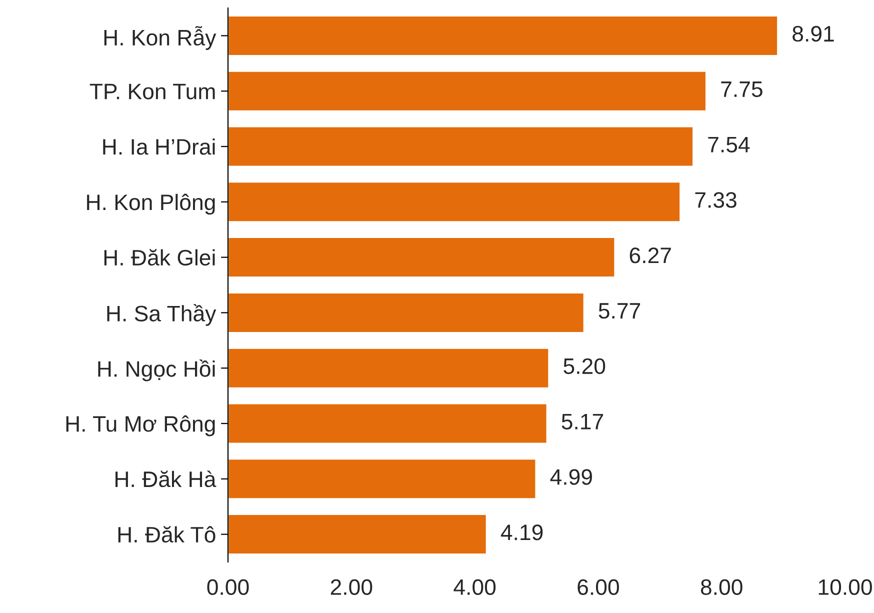 Image resolution: width=874 pixels, height=613 pixels. Describe the element at coordinates (619, 311) in the screenshot. I see `data-label: 5.77` at that location.